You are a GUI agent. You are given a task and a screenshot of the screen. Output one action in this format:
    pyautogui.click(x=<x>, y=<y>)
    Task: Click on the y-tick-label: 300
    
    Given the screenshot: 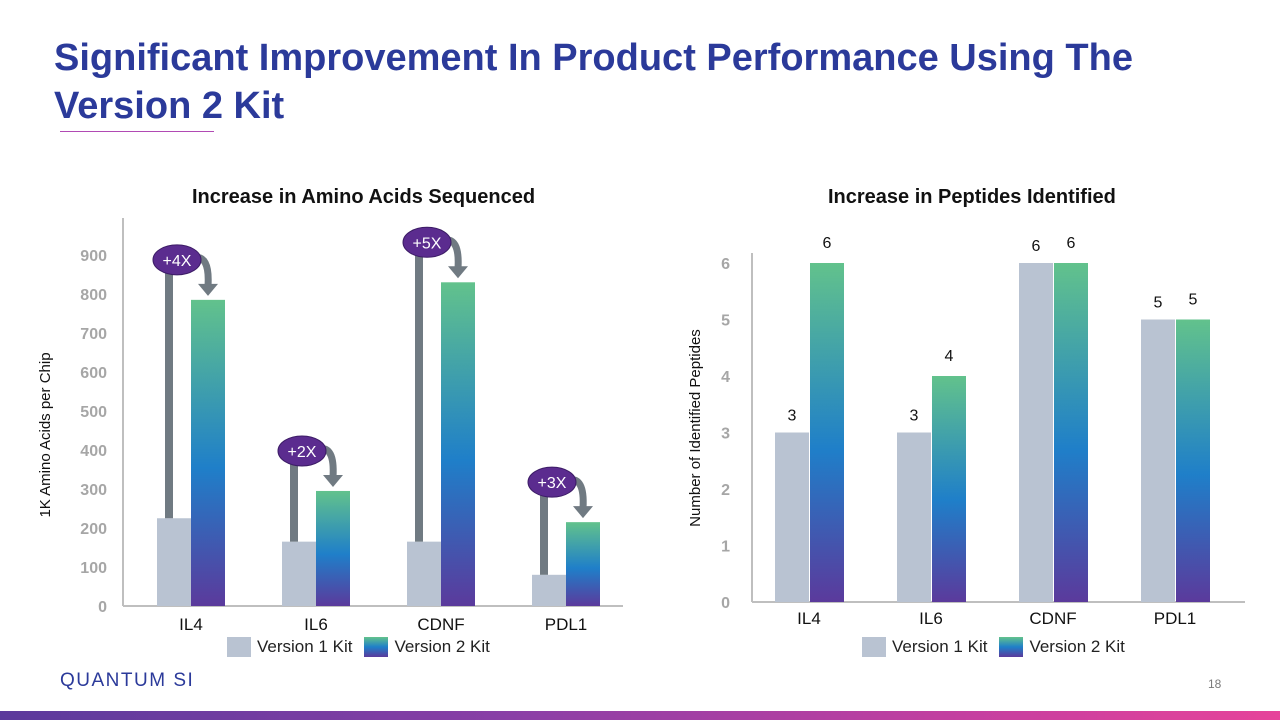 What is the action you would take?
    pyautogui.click(x=93, y=490)
    